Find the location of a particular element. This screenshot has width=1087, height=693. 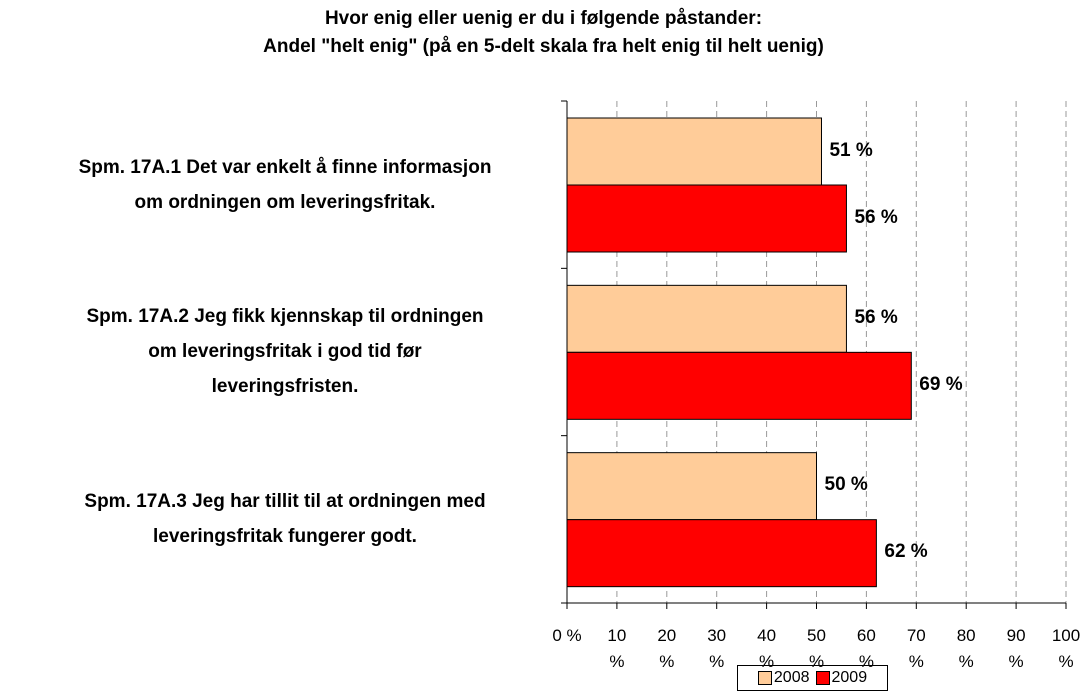

legend-label: 2008 is located at coordinates (791, 677).